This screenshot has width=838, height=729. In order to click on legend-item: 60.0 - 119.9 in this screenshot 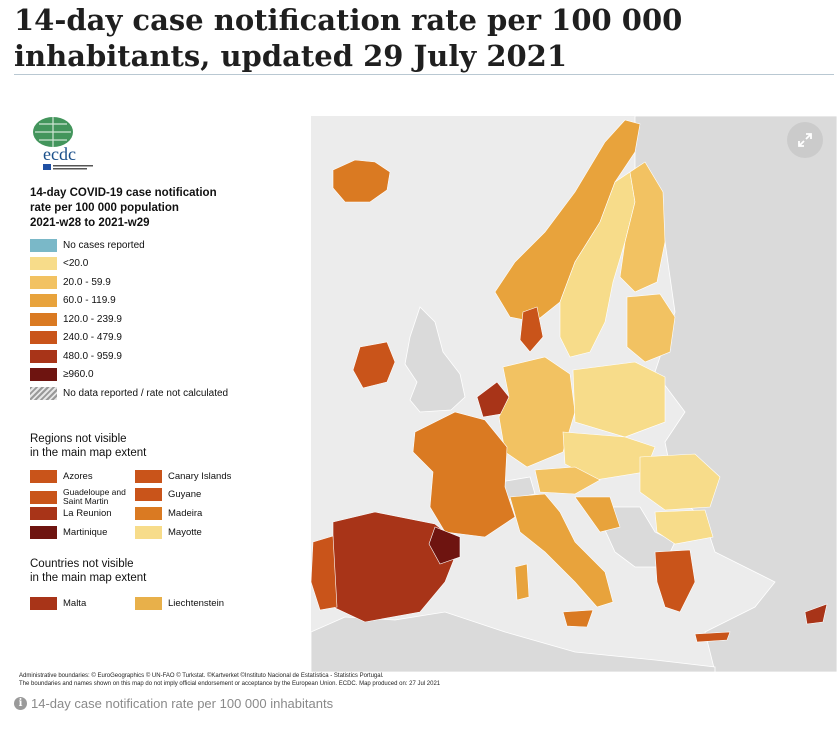, I will do `click(129, 301)`.